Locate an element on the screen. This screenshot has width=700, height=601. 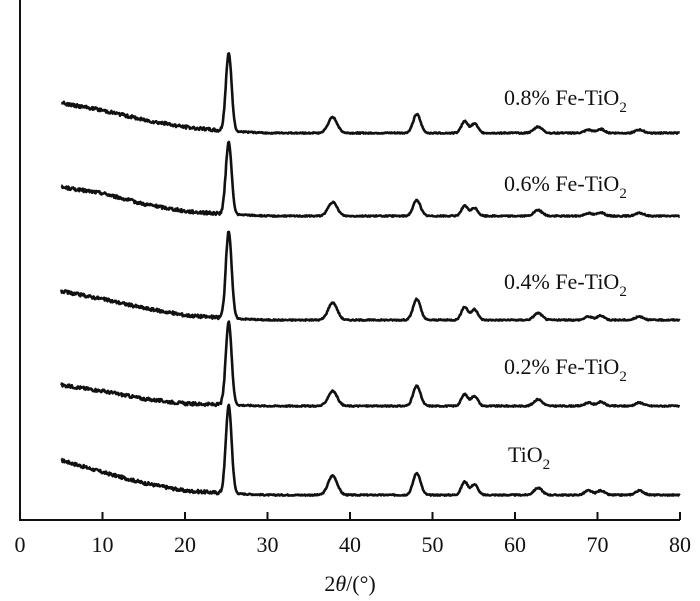
series-label: 0.8% Fe-TiO2 is located at coordinates (565, 100).